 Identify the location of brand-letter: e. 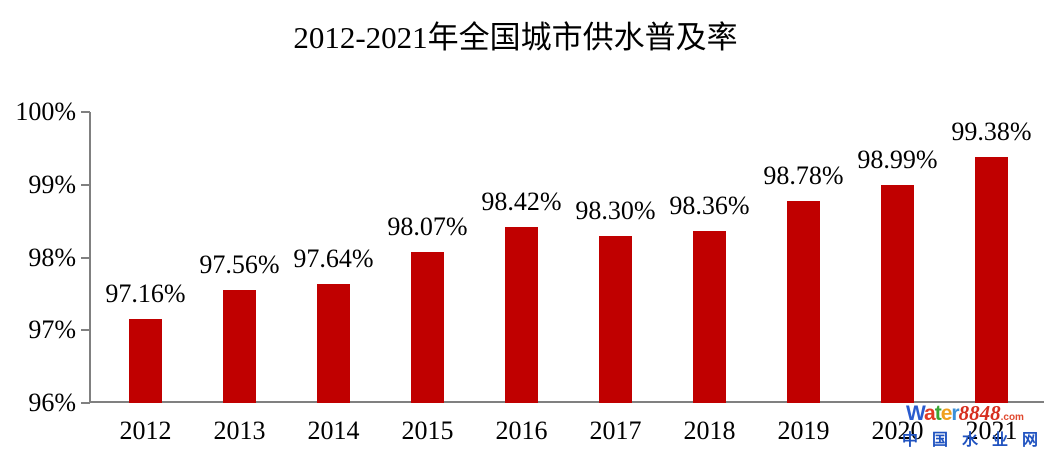
(946, 413).